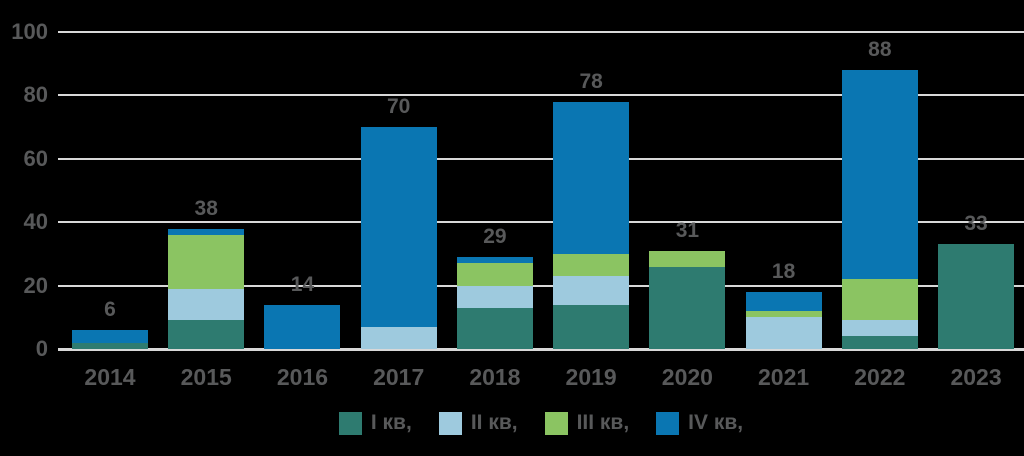 This screenshot has width=1024, height=456. I want to click on bar-segment-2018-III, so click(494, 274).